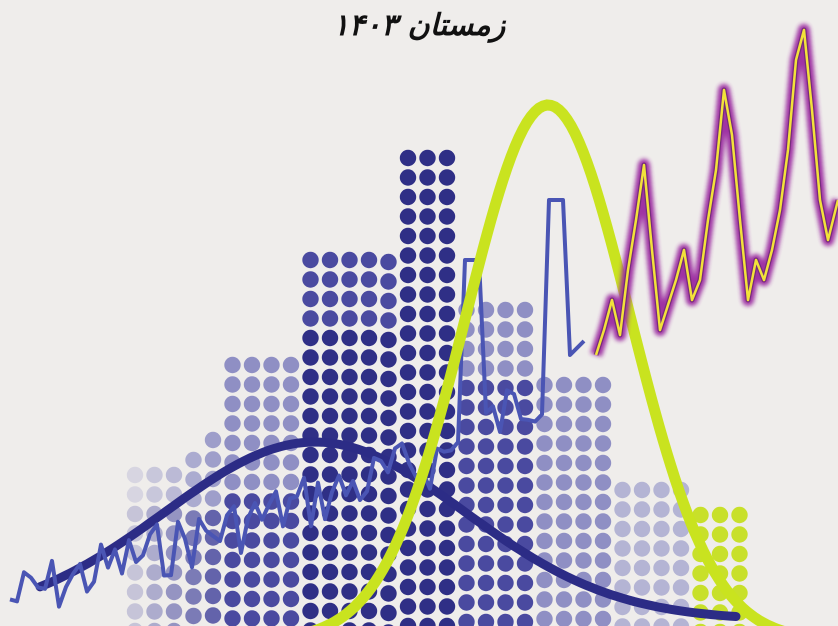 The height and width of the screenshot is (626, 838). What do you see at coordinates (419, 25) in the screenshot?
I see `cover-title: زمستان ۱۴۰۳` at bounding box center [419, 25].